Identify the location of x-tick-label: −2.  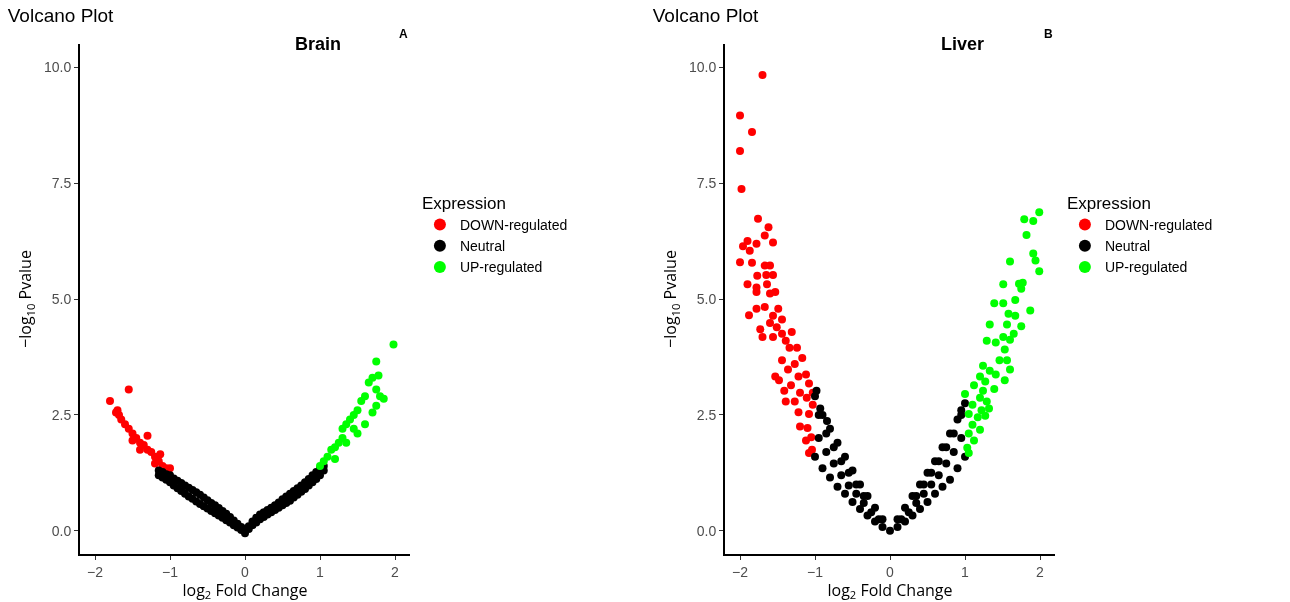
(740, 571).